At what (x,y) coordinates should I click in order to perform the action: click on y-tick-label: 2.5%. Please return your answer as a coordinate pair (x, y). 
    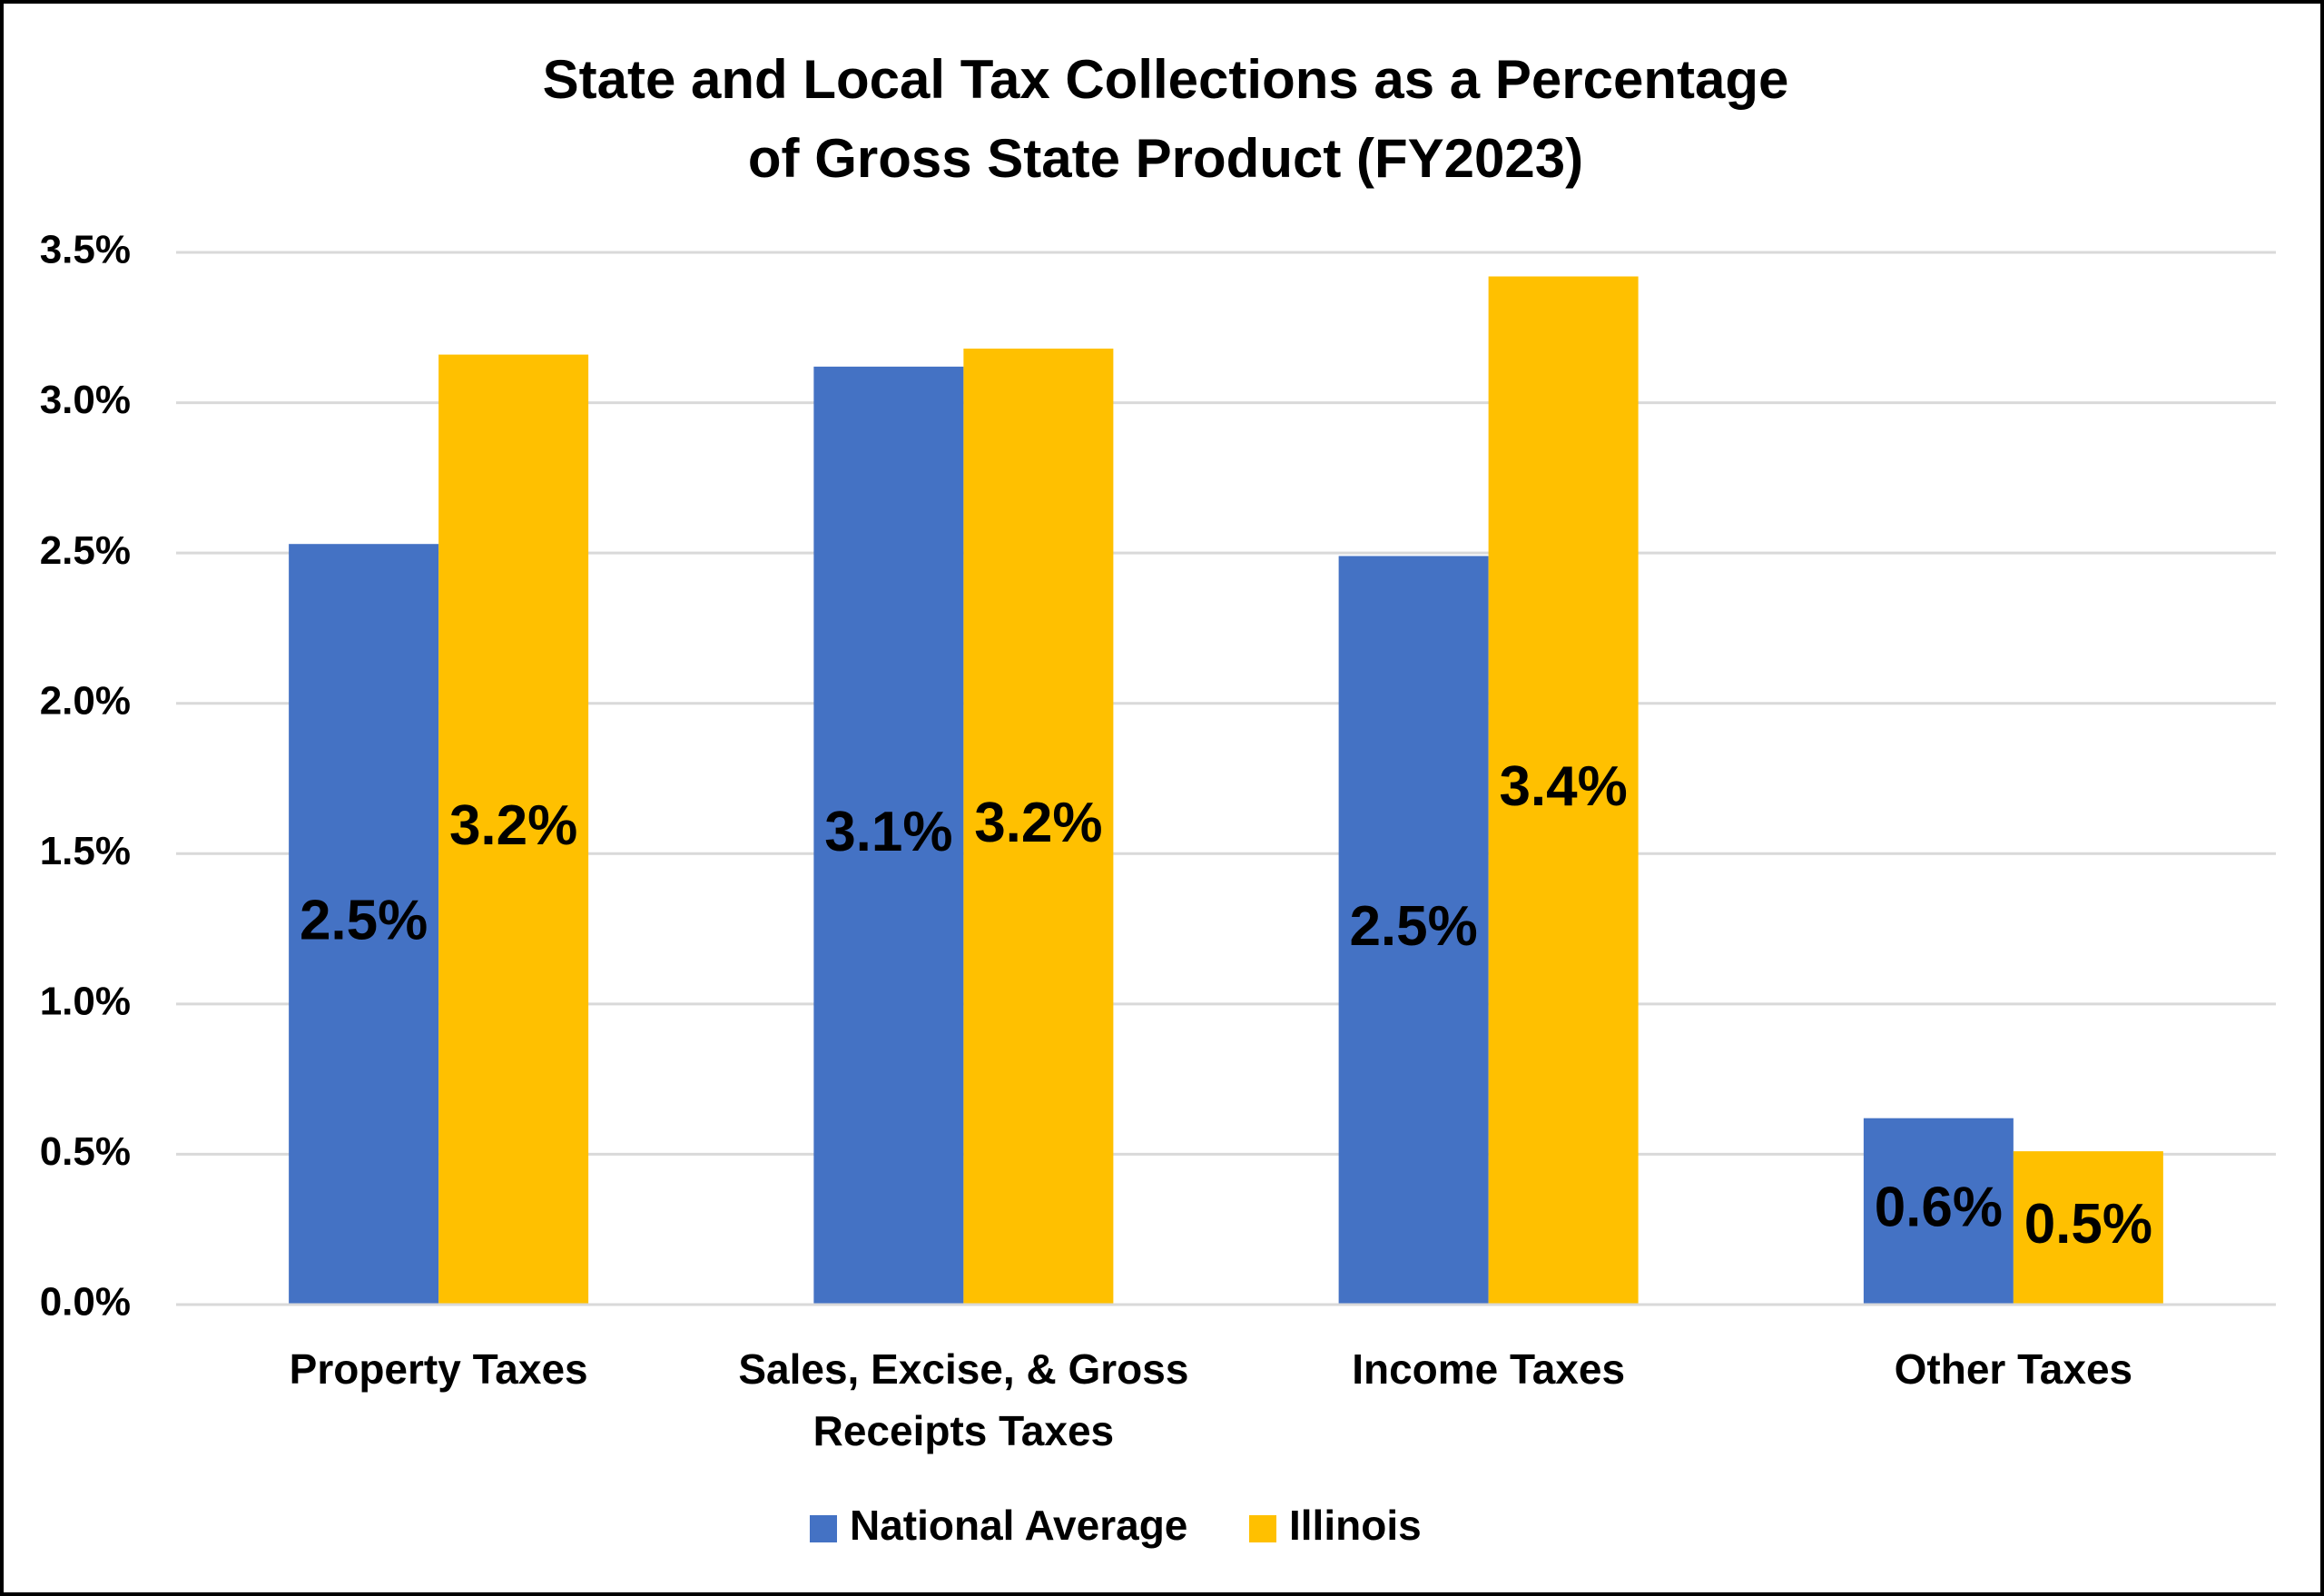
    Looking at the image, I should click on (85, 550).